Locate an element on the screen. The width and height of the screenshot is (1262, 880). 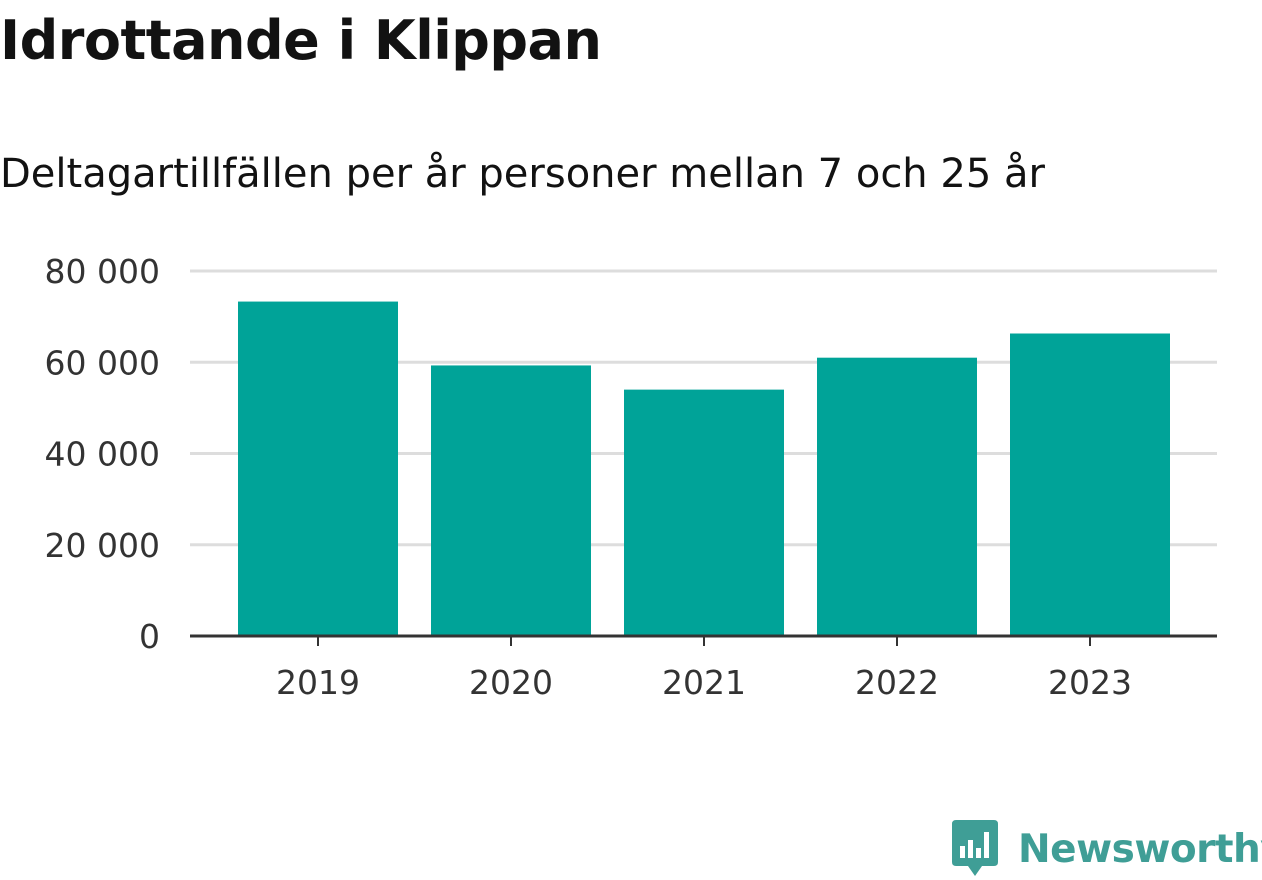
x-tick-label: 2023 is located at coordinates (1090, 682).